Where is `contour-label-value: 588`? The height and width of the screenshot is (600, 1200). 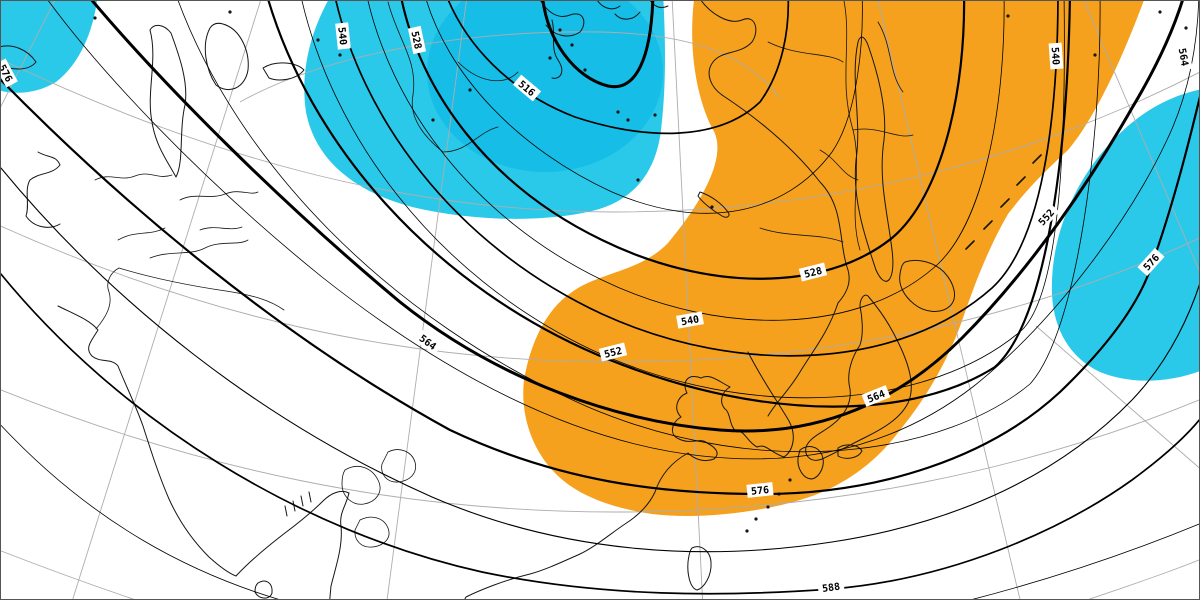 contour-label-value: 588 is located at coordinates (830, 588).